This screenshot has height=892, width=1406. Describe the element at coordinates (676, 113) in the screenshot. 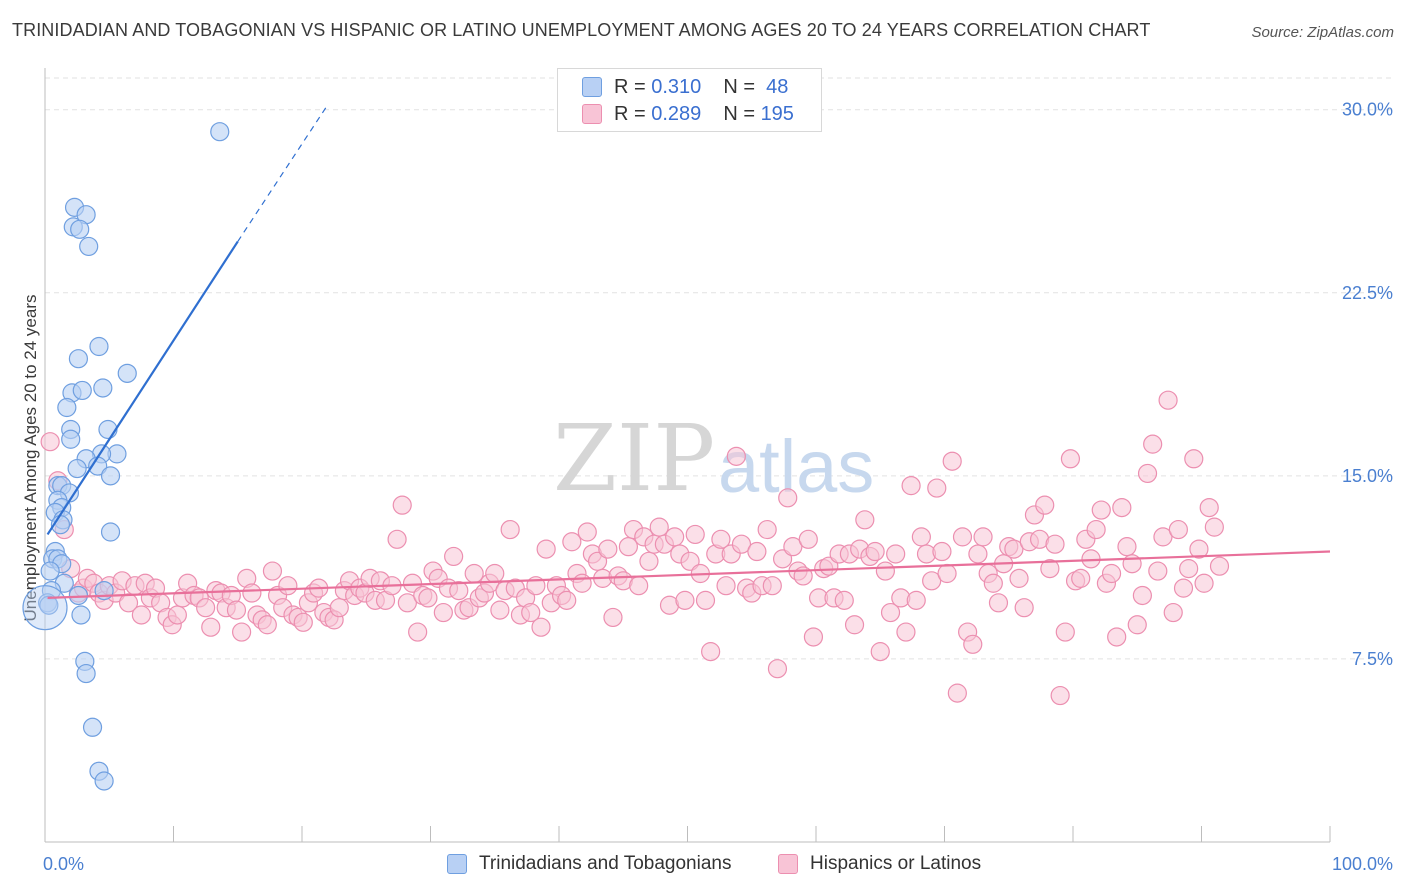

I see `legend-r-value: 0.289` at that location.